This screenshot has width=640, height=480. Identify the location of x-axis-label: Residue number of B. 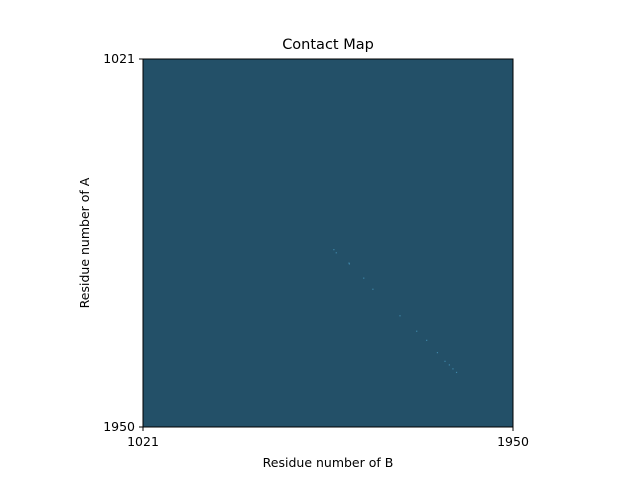
(328, 462).